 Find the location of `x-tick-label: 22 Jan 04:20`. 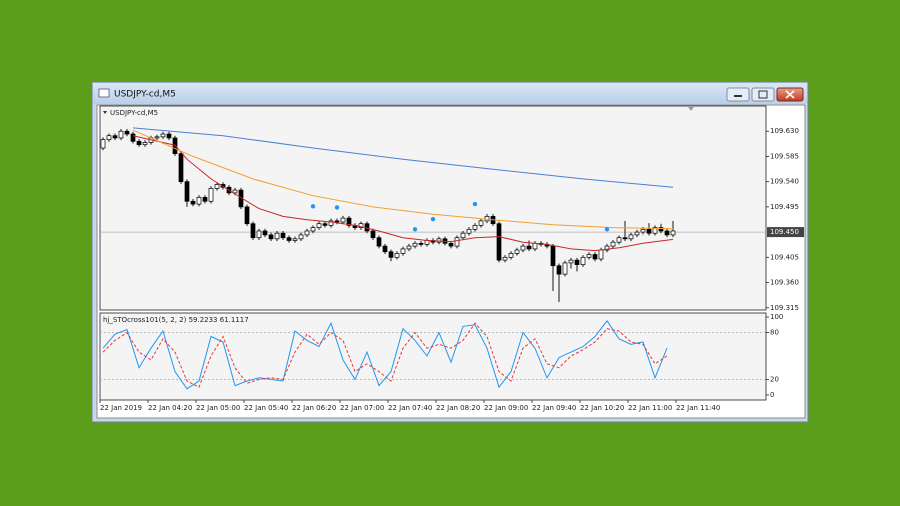

x-tick-label: 22 Jan 04:20 is located at coordinates (170, 408).